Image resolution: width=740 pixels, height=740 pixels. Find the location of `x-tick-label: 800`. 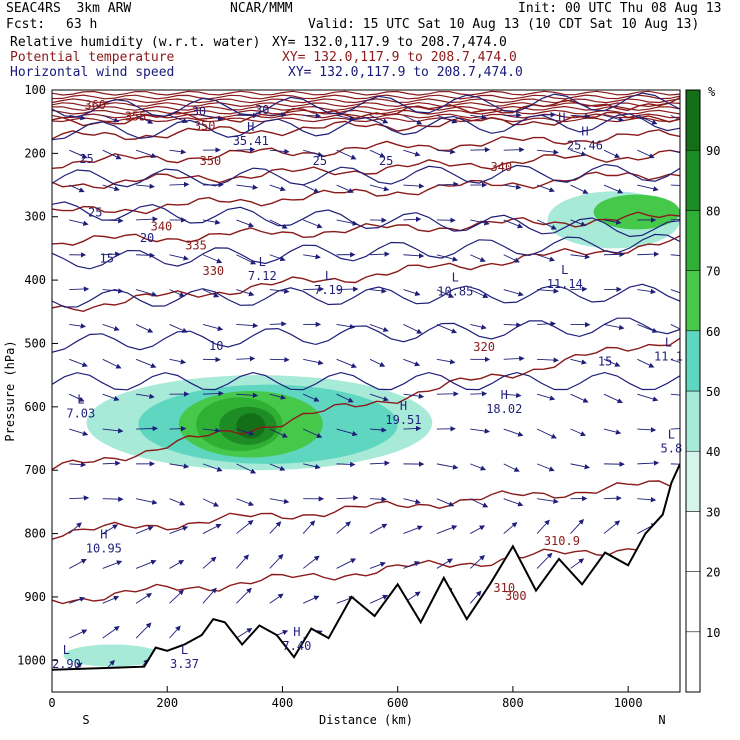

x-tick-label: 800 is located at coordinates (513, 703).